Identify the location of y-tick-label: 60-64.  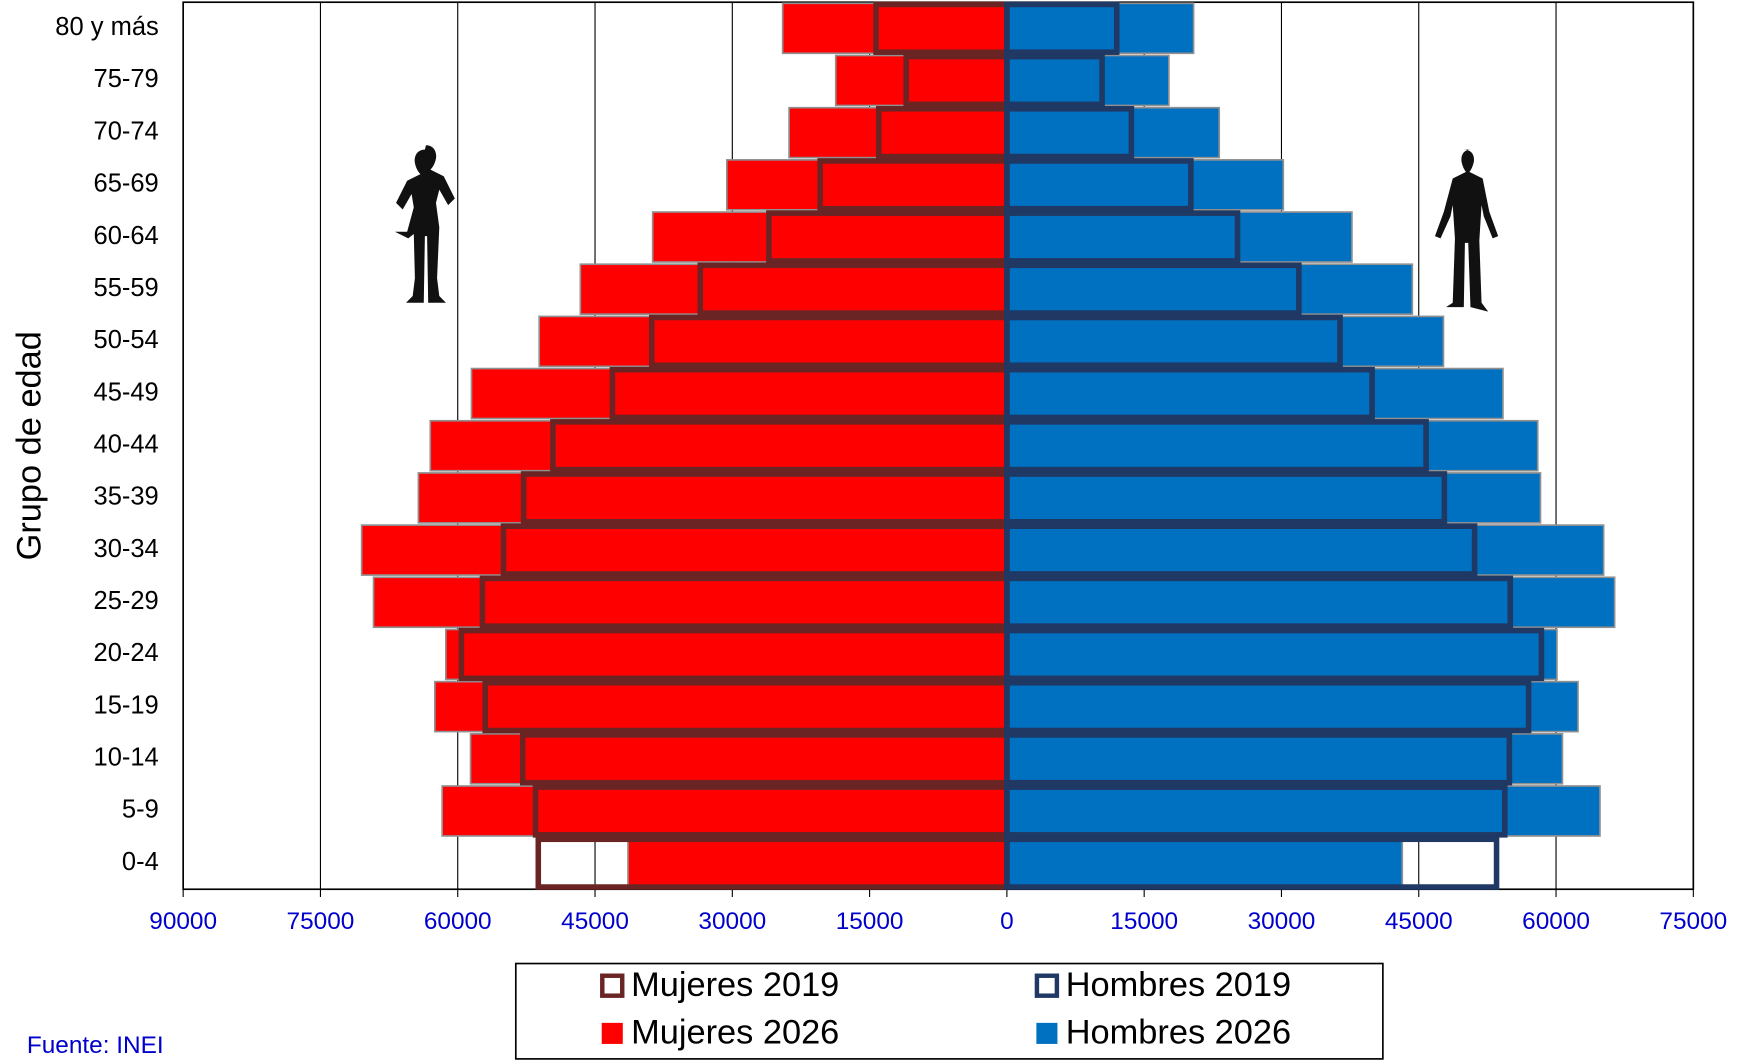
(126, 236).